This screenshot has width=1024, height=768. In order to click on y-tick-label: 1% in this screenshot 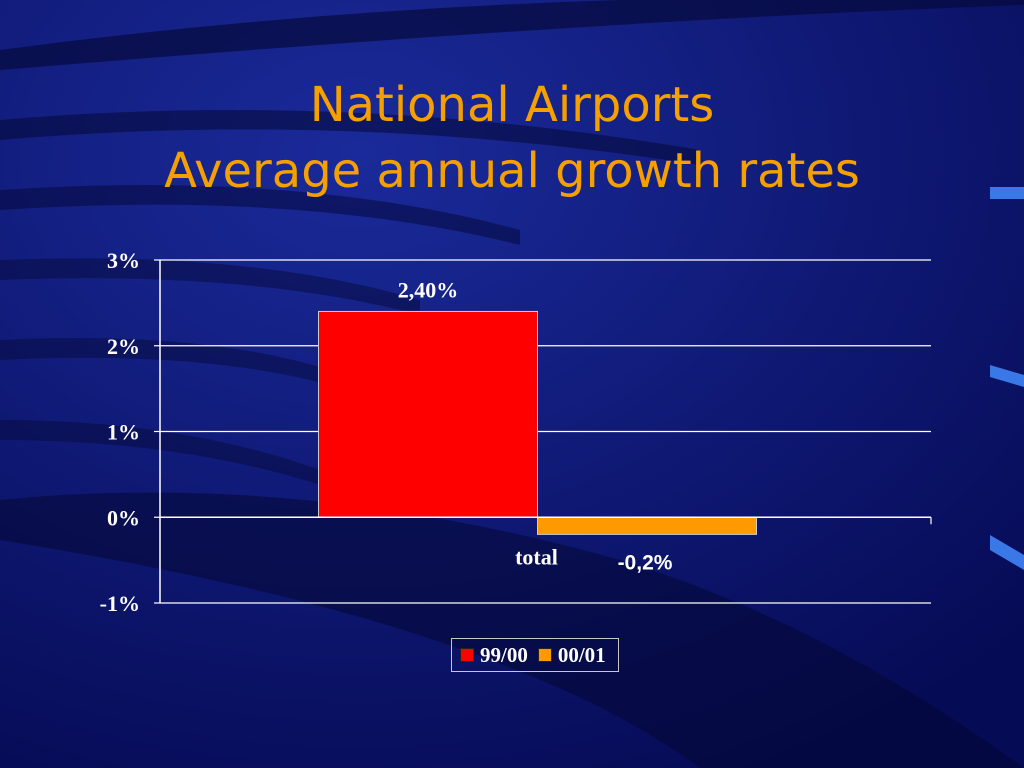, I will do `click(123, 432)`.